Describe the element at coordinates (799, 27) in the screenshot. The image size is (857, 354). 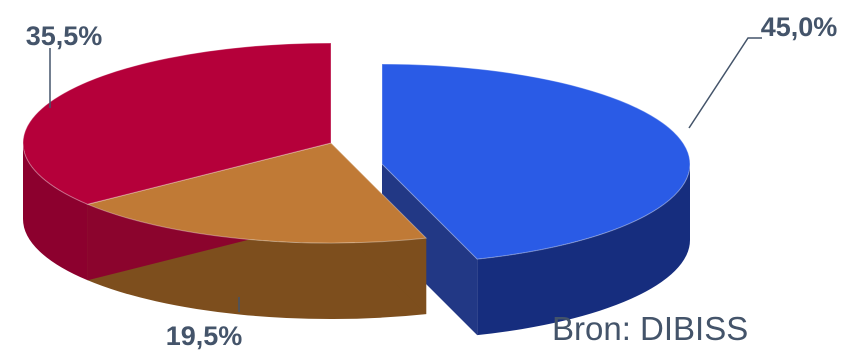
I see `data-label: 45,0%` at that location.